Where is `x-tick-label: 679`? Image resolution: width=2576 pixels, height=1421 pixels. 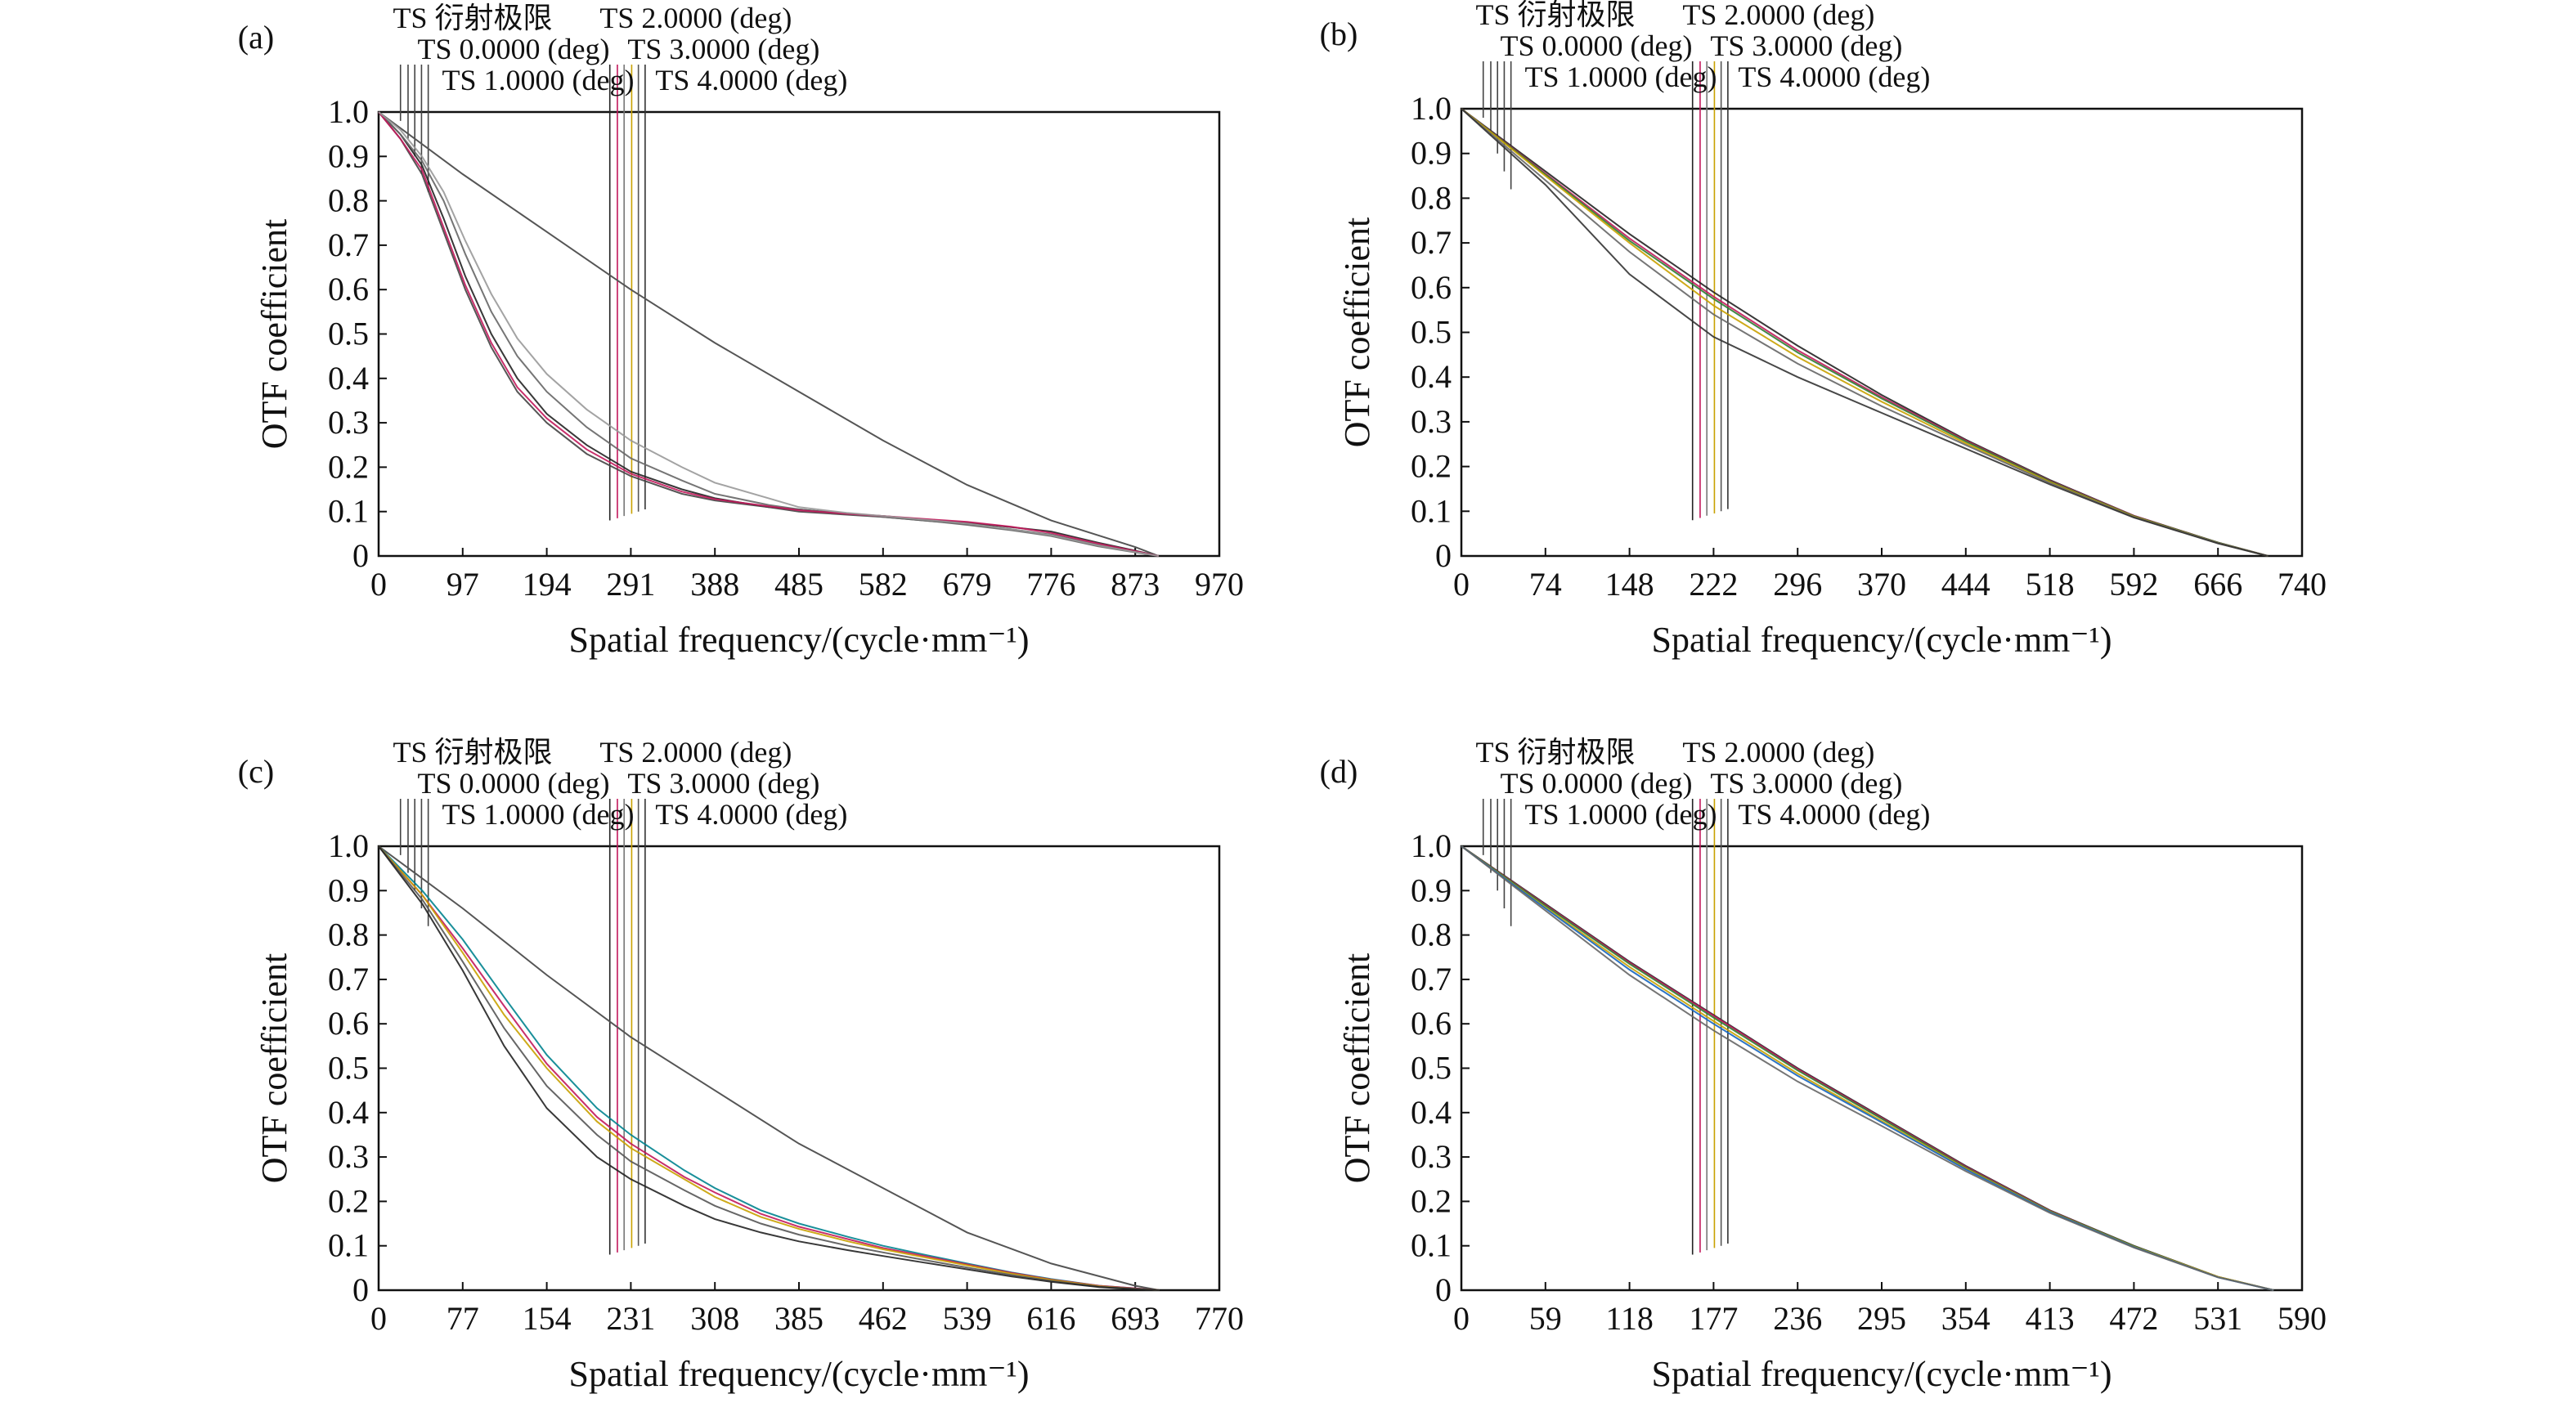
x-tick-label: 679 is located at coordinates (967, 584).